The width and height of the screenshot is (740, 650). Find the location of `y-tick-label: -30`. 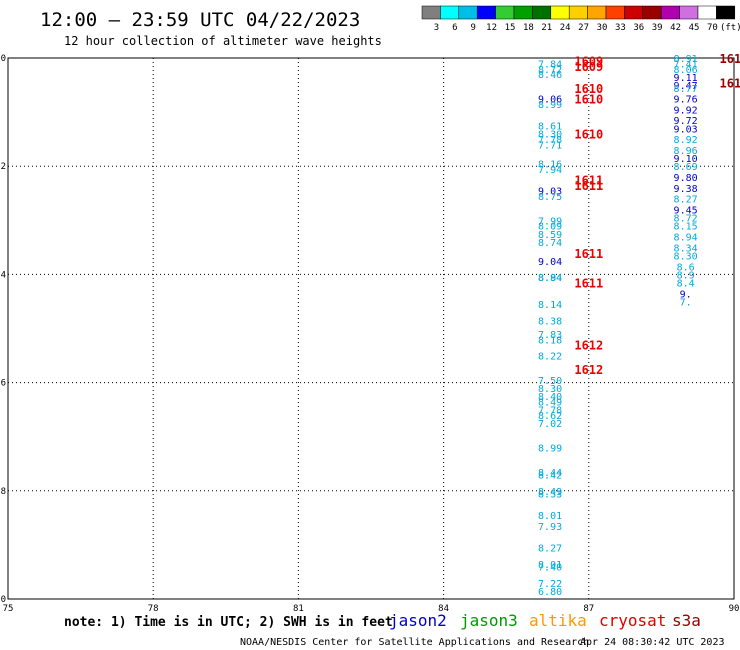

y-tick-label: -30 is located at coordinates (3, 600).